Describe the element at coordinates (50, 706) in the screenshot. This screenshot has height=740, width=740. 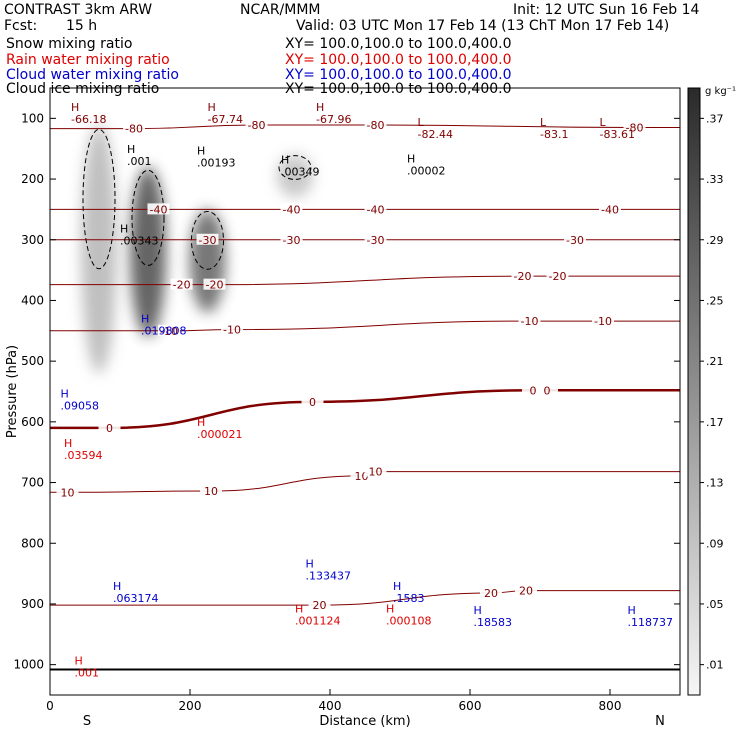
I see `x-tick-label: 0` at that location.